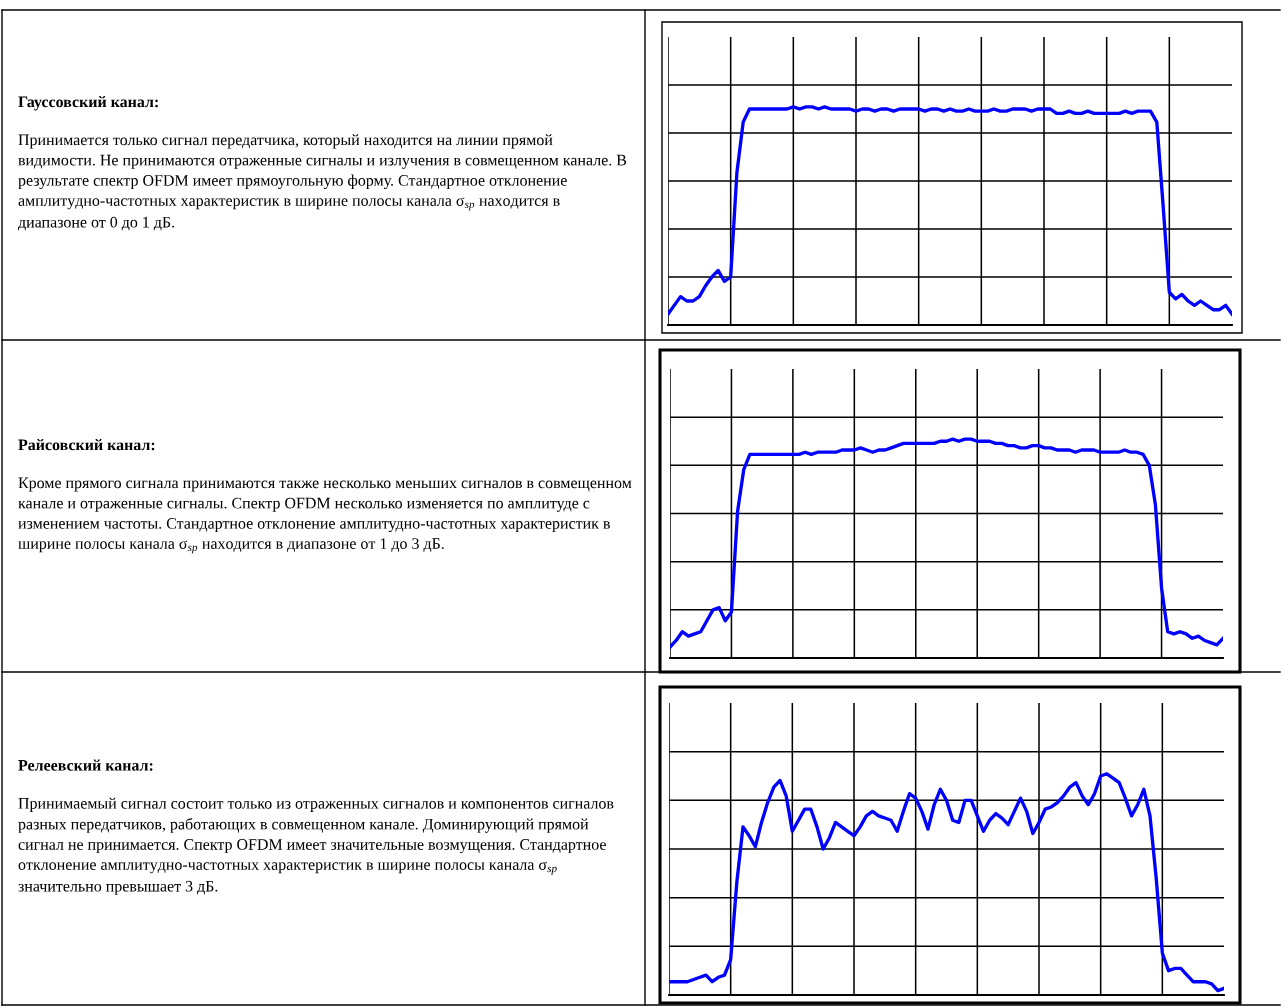  Describe the element at coordinates (316, 846) in the screenshot. I see `text: Принимаемый сигнал состоит только из отраженных сигналов и компонентов сигналов разных передатчиков, работающих в совмещенном канале. Доминирующий прямой сигнал не принимается. Спектр OFDM имеет значительные возмущения. Стандартное отклонение амплитудно-частотных характеристик в ширине полосы канала σ$_{sp}$ значительно превышает 3 дБ.` at that location.